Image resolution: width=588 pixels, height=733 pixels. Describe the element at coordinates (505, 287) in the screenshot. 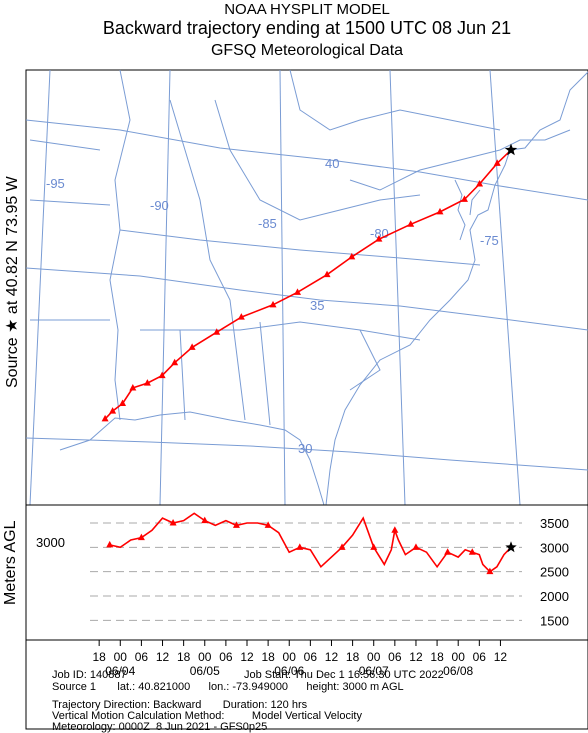

I see `lon-75-line` at that location.